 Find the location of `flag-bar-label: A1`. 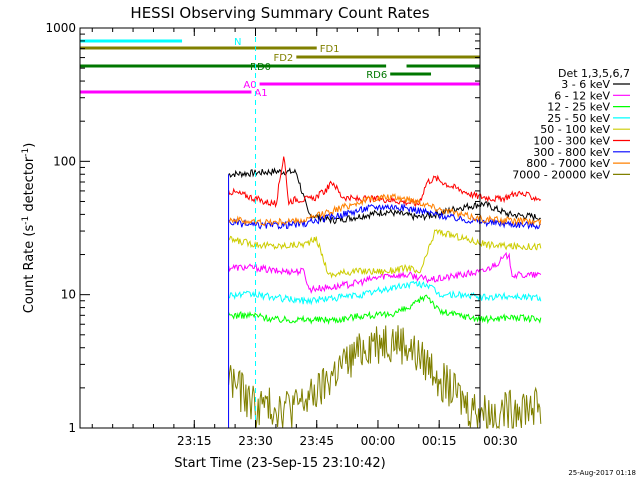

flag-bar-label: A1 is located at coordinates (260, 93).